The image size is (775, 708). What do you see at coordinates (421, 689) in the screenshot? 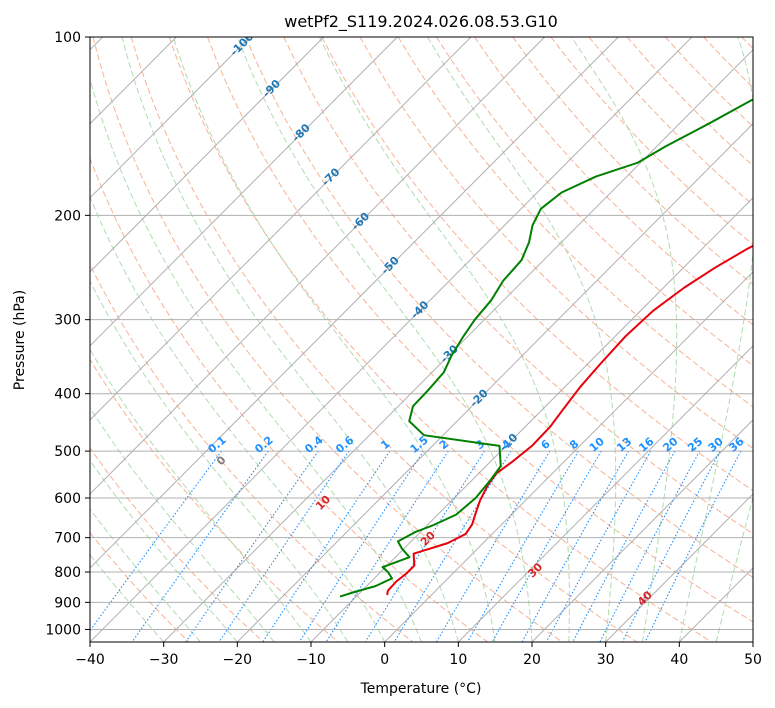
I see `x-axis-label: Temperature (°C)` at bounding box center [421, 689].